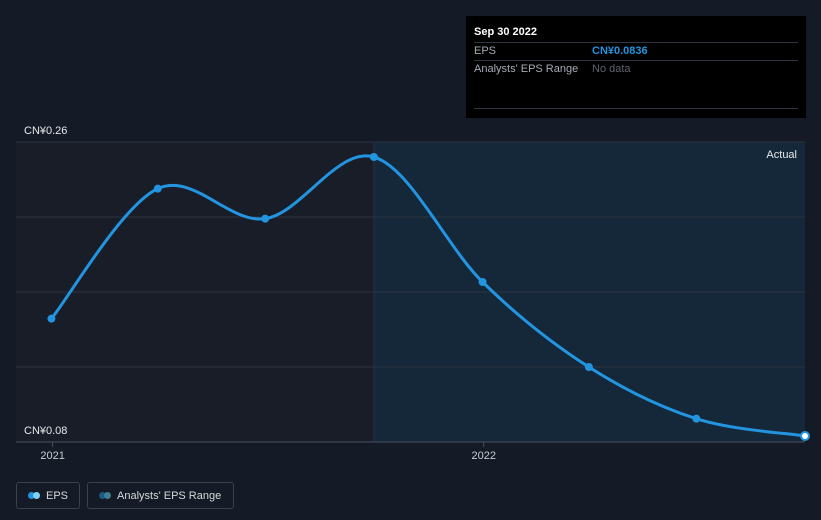  What do you see at coordinates (485, 51) in the screenshot?
I see `tooltip-eps-label: EPS` at bounding box center [485, 51].